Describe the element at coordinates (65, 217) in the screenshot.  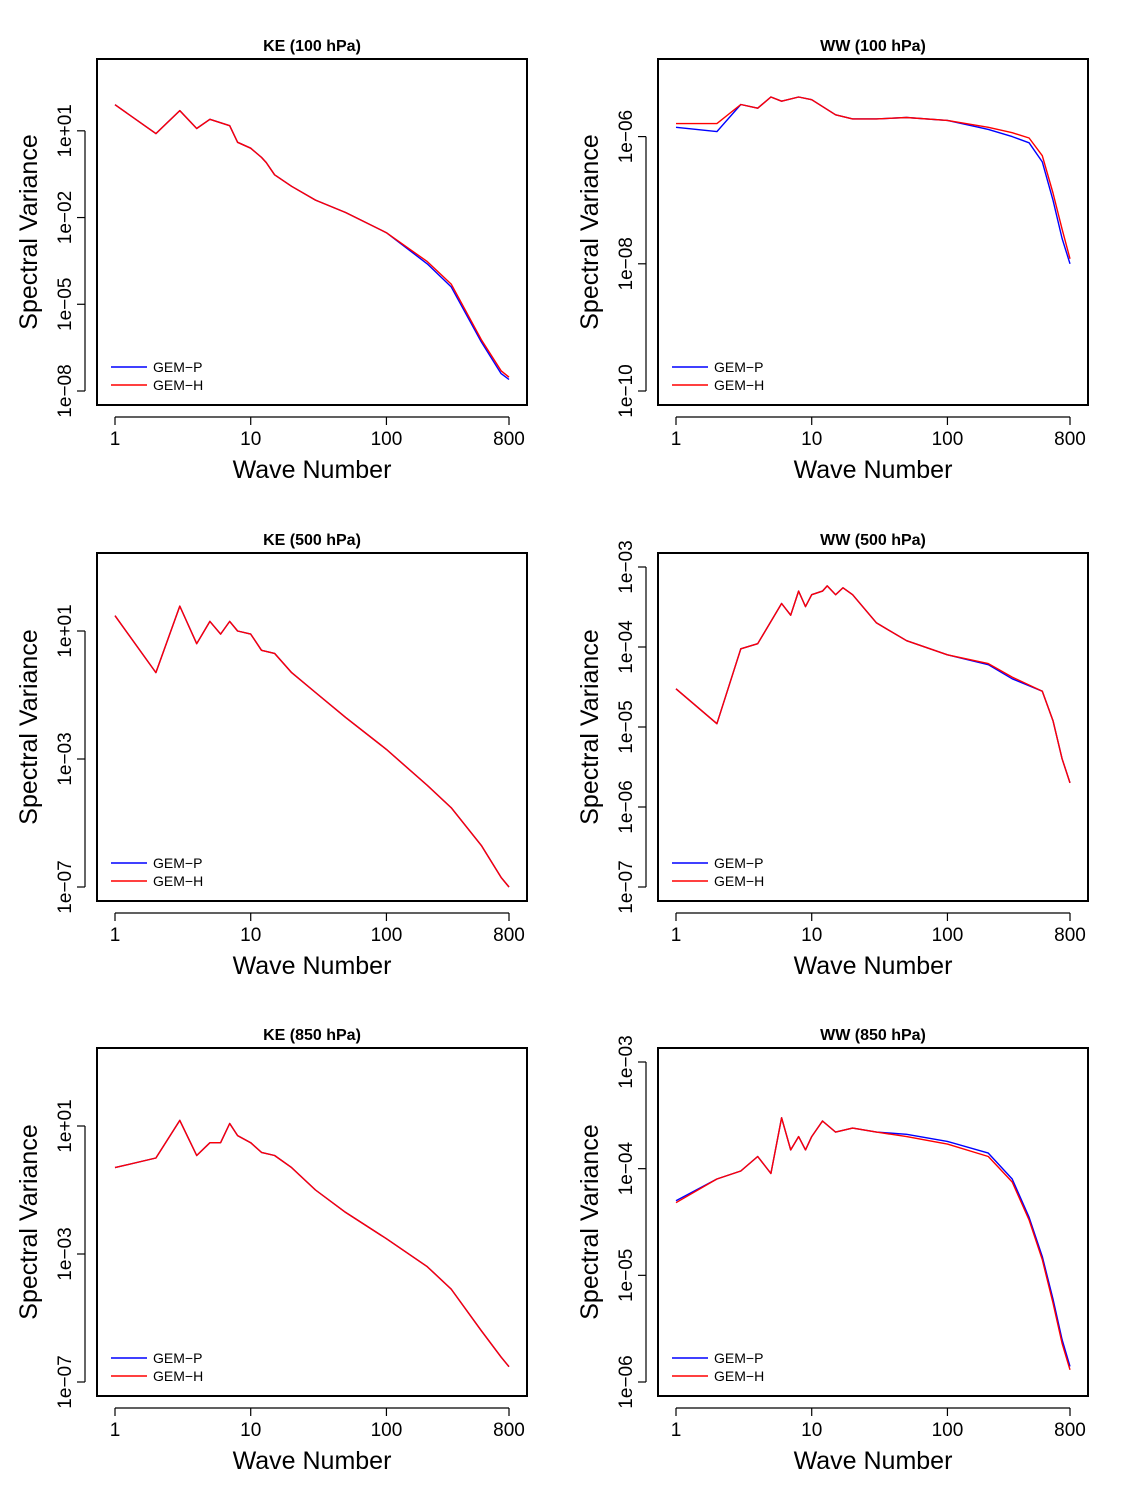
I see `y-tick-label: 1e−02` at that location.